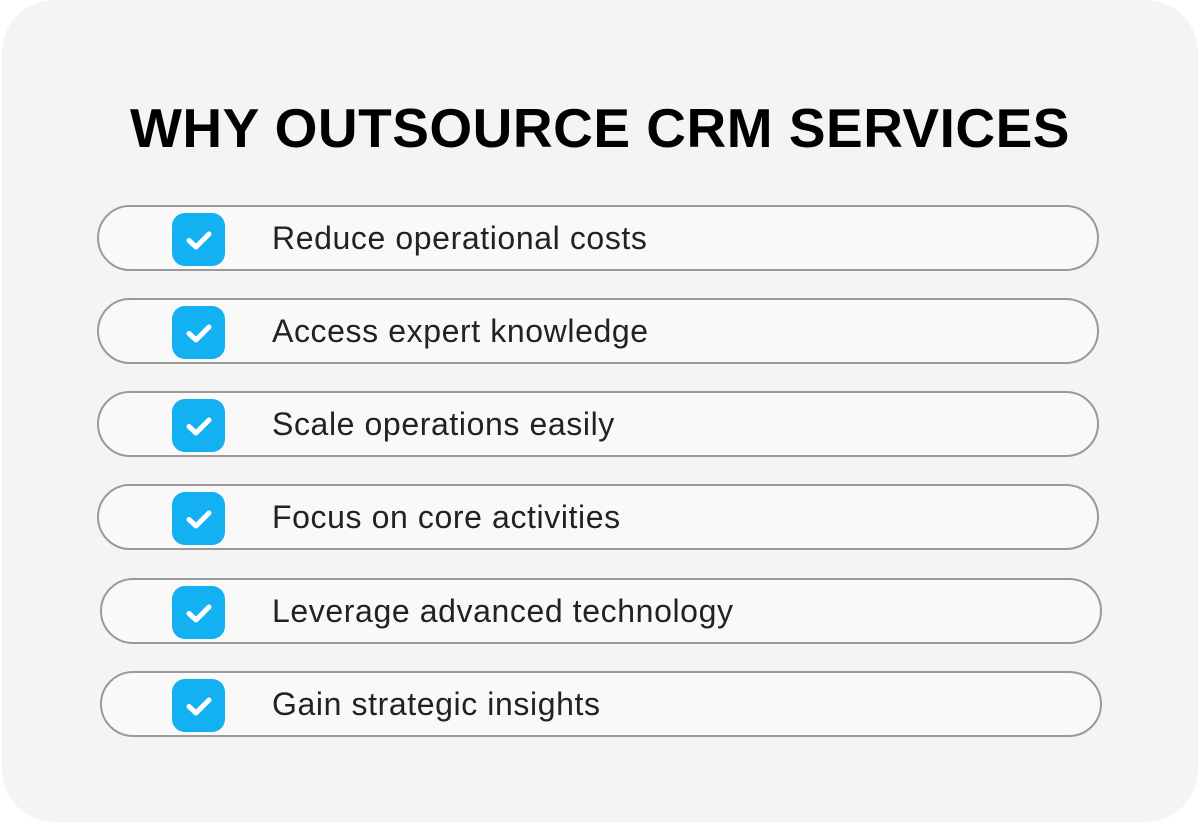 The image size is (1200, 824). What do you see at coordinates (460, 238) in the screenshot?
I see `item-label: Reduce operational costs` at bounding box center [460, 238].